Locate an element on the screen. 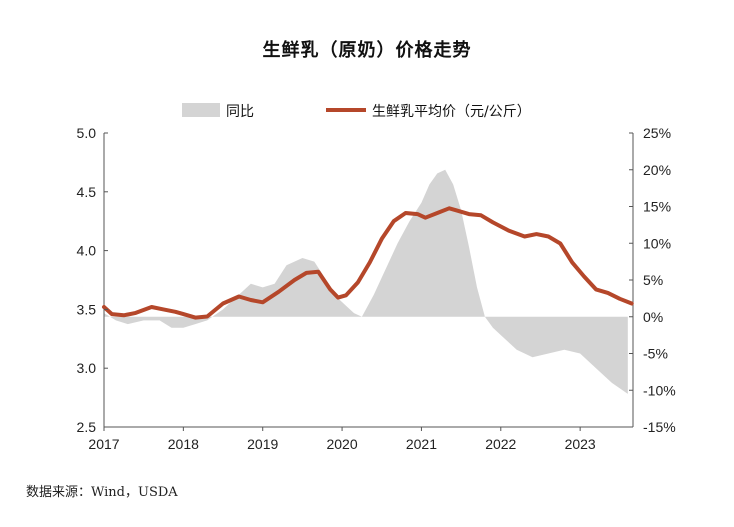 This screenshot has height=527, width=734. x-tick-label: 2017 is located at coordinates (103, 444).